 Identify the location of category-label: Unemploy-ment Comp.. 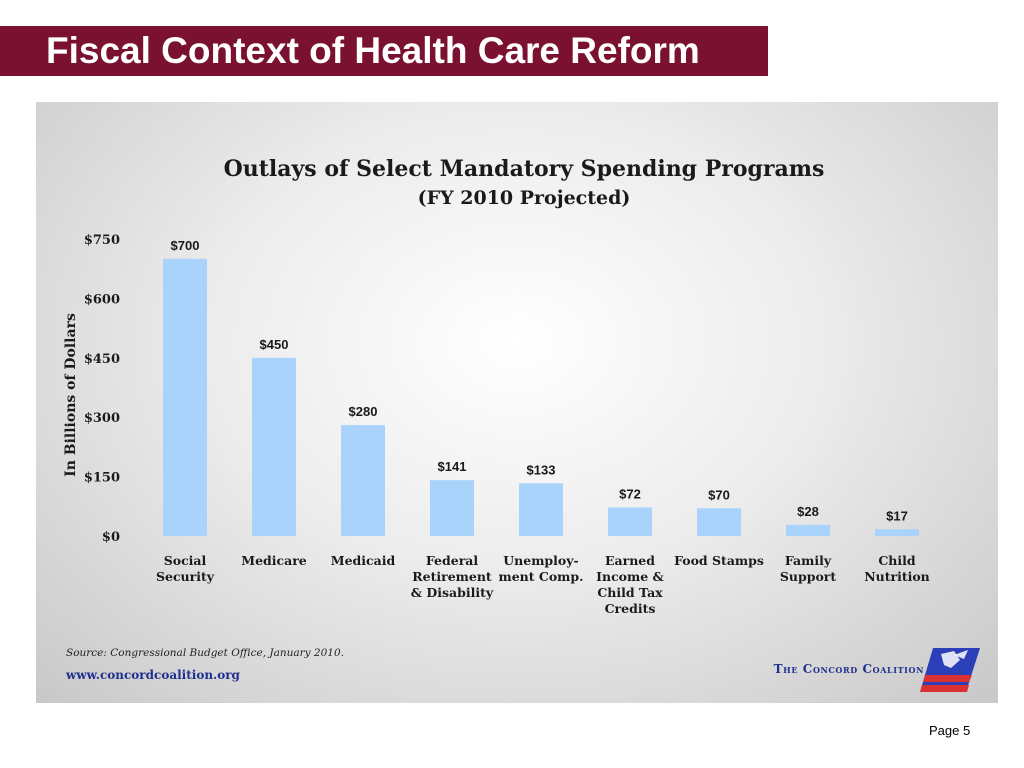
(541, 568).